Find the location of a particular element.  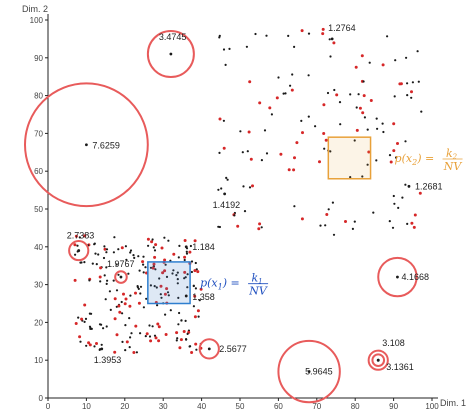

x-tick-label: 70 is located at coordinates (316, 406).